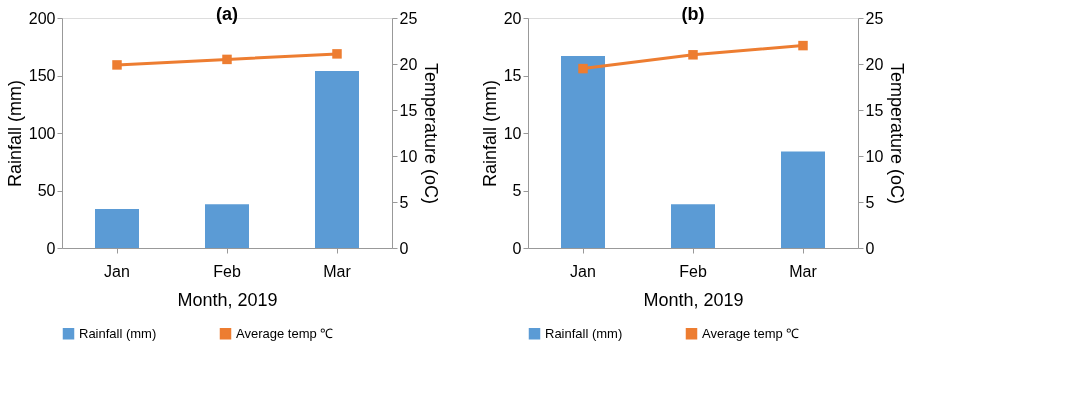  I want to click on y-tick-label: 150, so click(42, 75).